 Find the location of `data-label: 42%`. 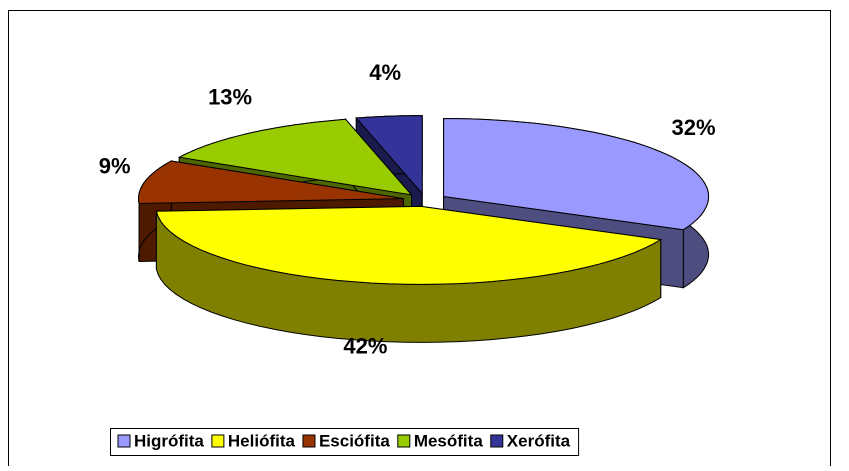

data-label: 42% is located at coordinates (365, 345).